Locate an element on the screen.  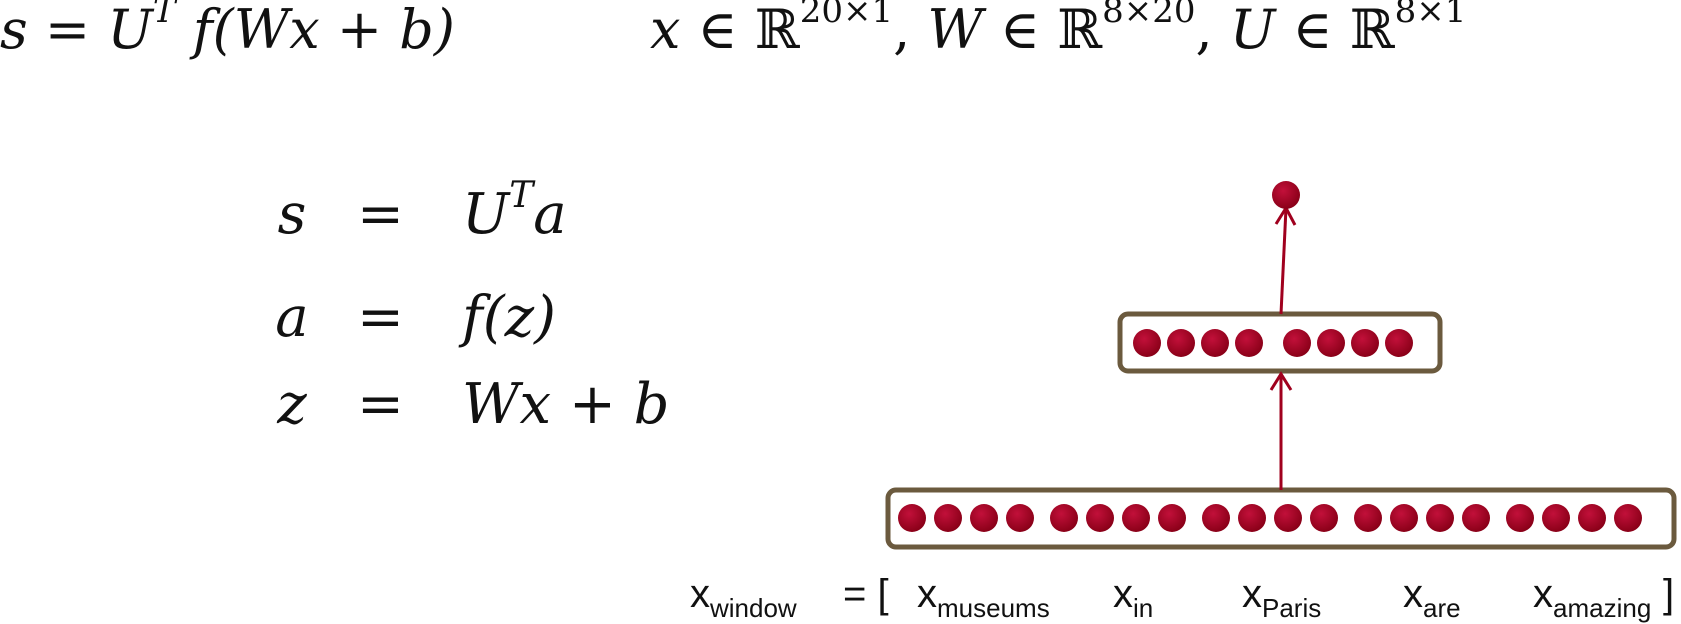
word-vector-paris: xParis is located at coordinates (1281, 598).